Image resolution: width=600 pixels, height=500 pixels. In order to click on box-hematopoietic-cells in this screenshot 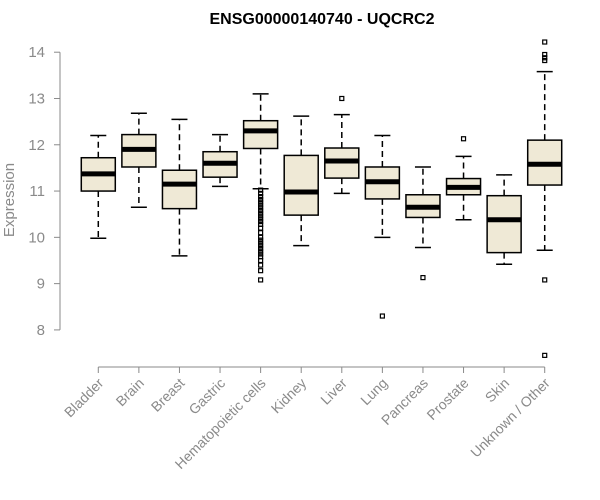, I will do `click(260, 188)`.